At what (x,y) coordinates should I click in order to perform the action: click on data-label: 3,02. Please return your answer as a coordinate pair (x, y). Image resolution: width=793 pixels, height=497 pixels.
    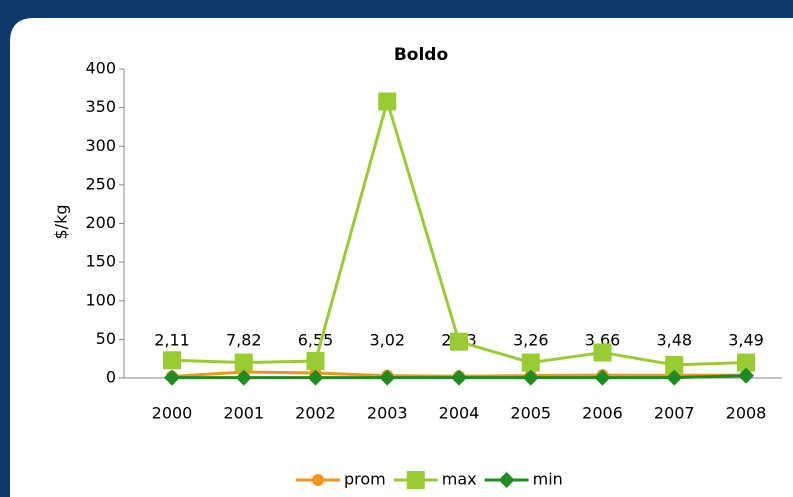
    Looking at the image, I should click on (387, 340).